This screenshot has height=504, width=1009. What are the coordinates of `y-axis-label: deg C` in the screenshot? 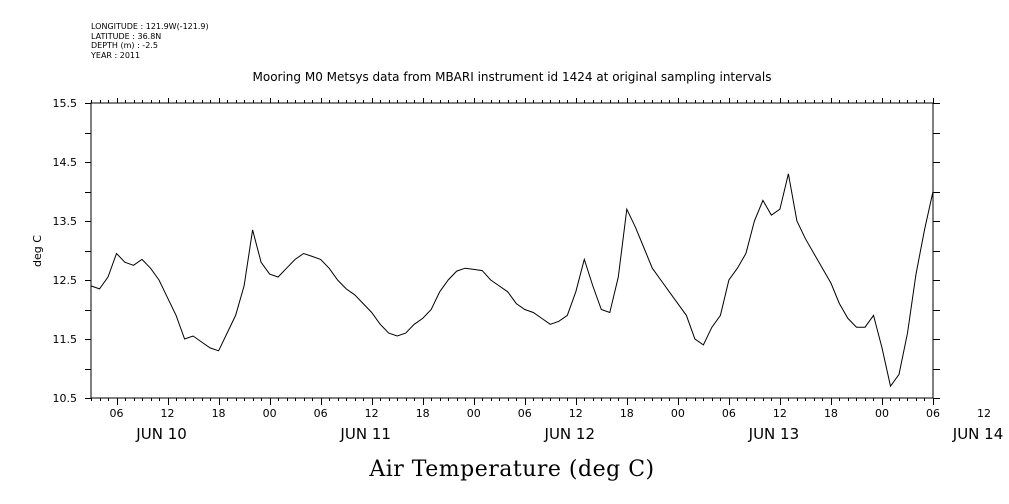 It's located at (37, 251).